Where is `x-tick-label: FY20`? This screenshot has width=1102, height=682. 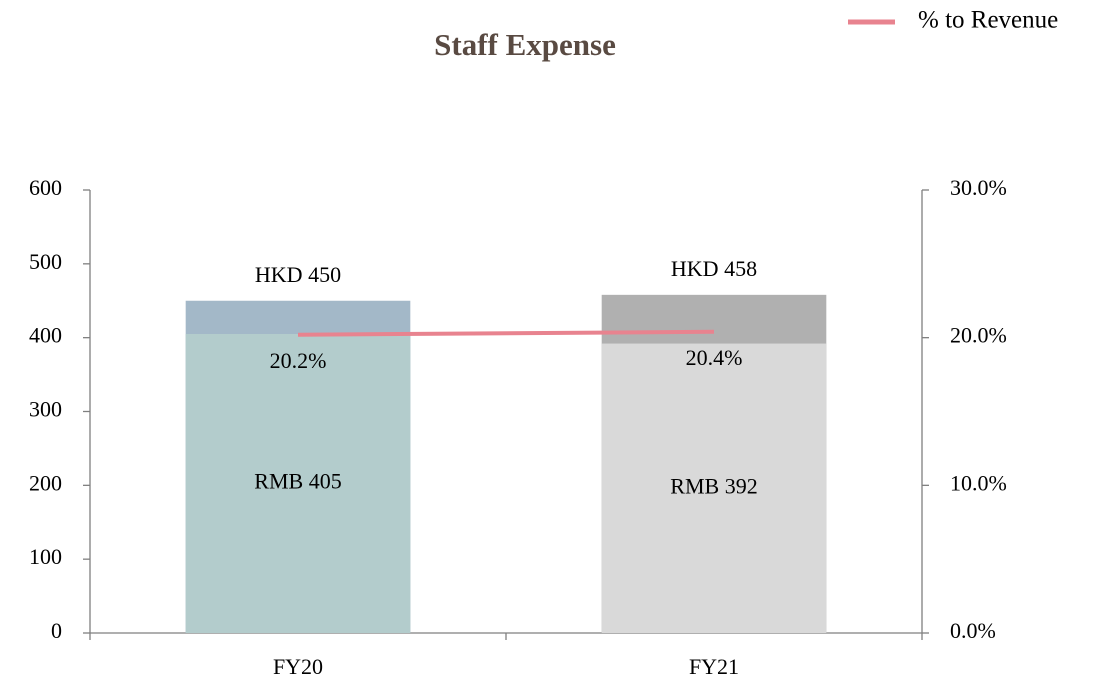 x-tick-label: FY20 is located at coordinates (298, 666).